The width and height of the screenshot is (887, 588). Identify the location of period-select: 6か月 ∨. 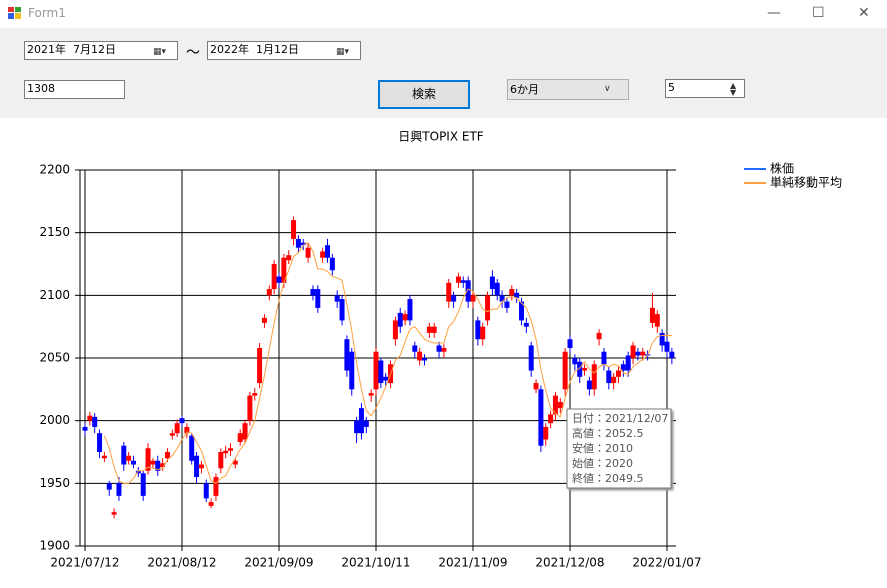
(568, 89).